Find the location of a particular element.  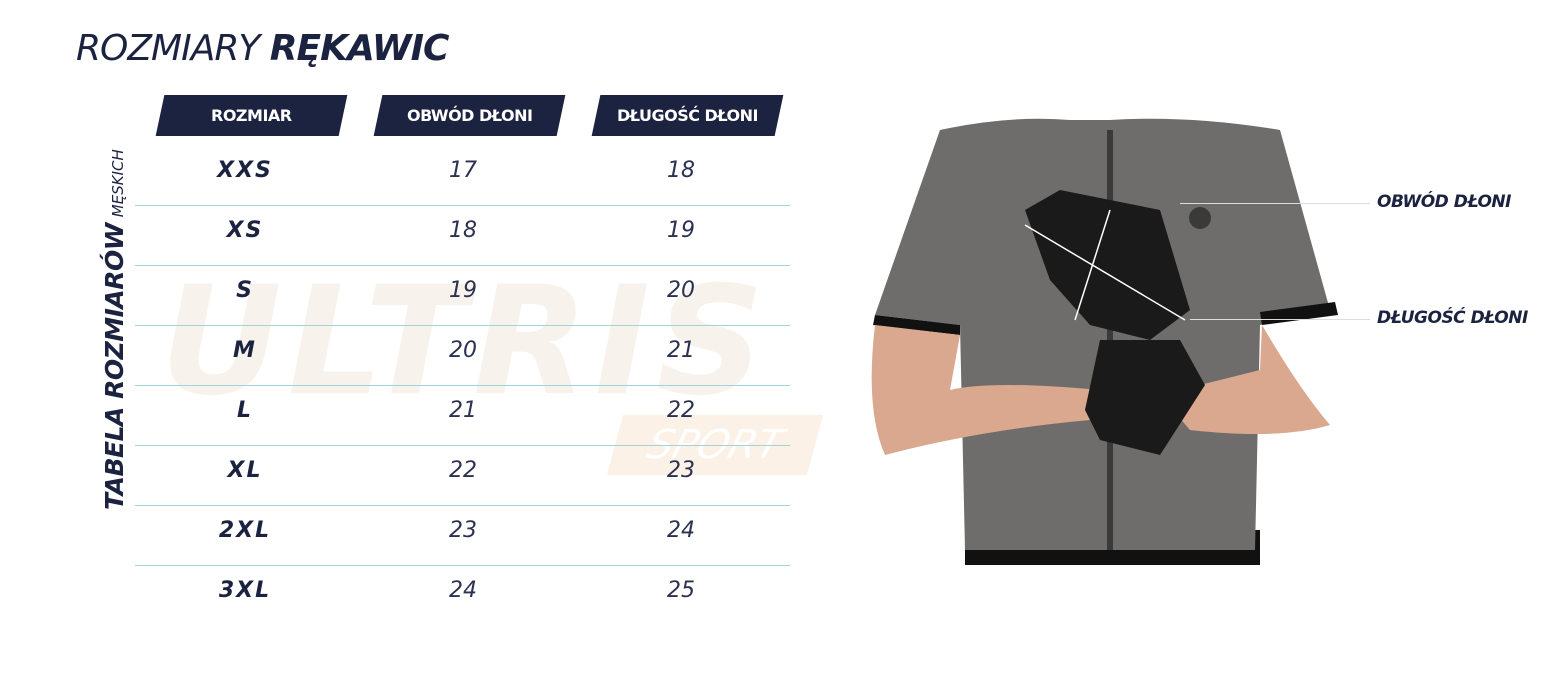

size-cell: XS is located at coordinates (245, 230).